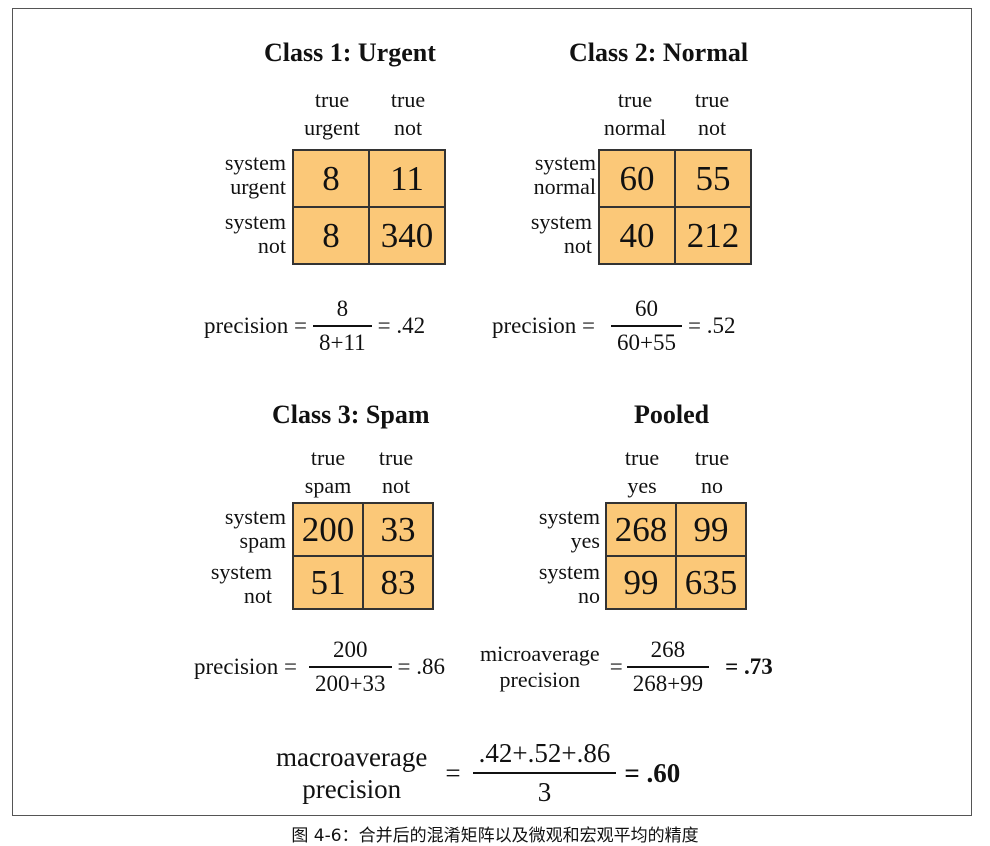 This screenshot has height=846, width=990. What do you see at coordinates (495, 836) in the screenshot?
I see `figure-caption: 图 4-6：合并后的混淆矩阵以及微观和宏观平均的精度` at bounding box center [495, 836].